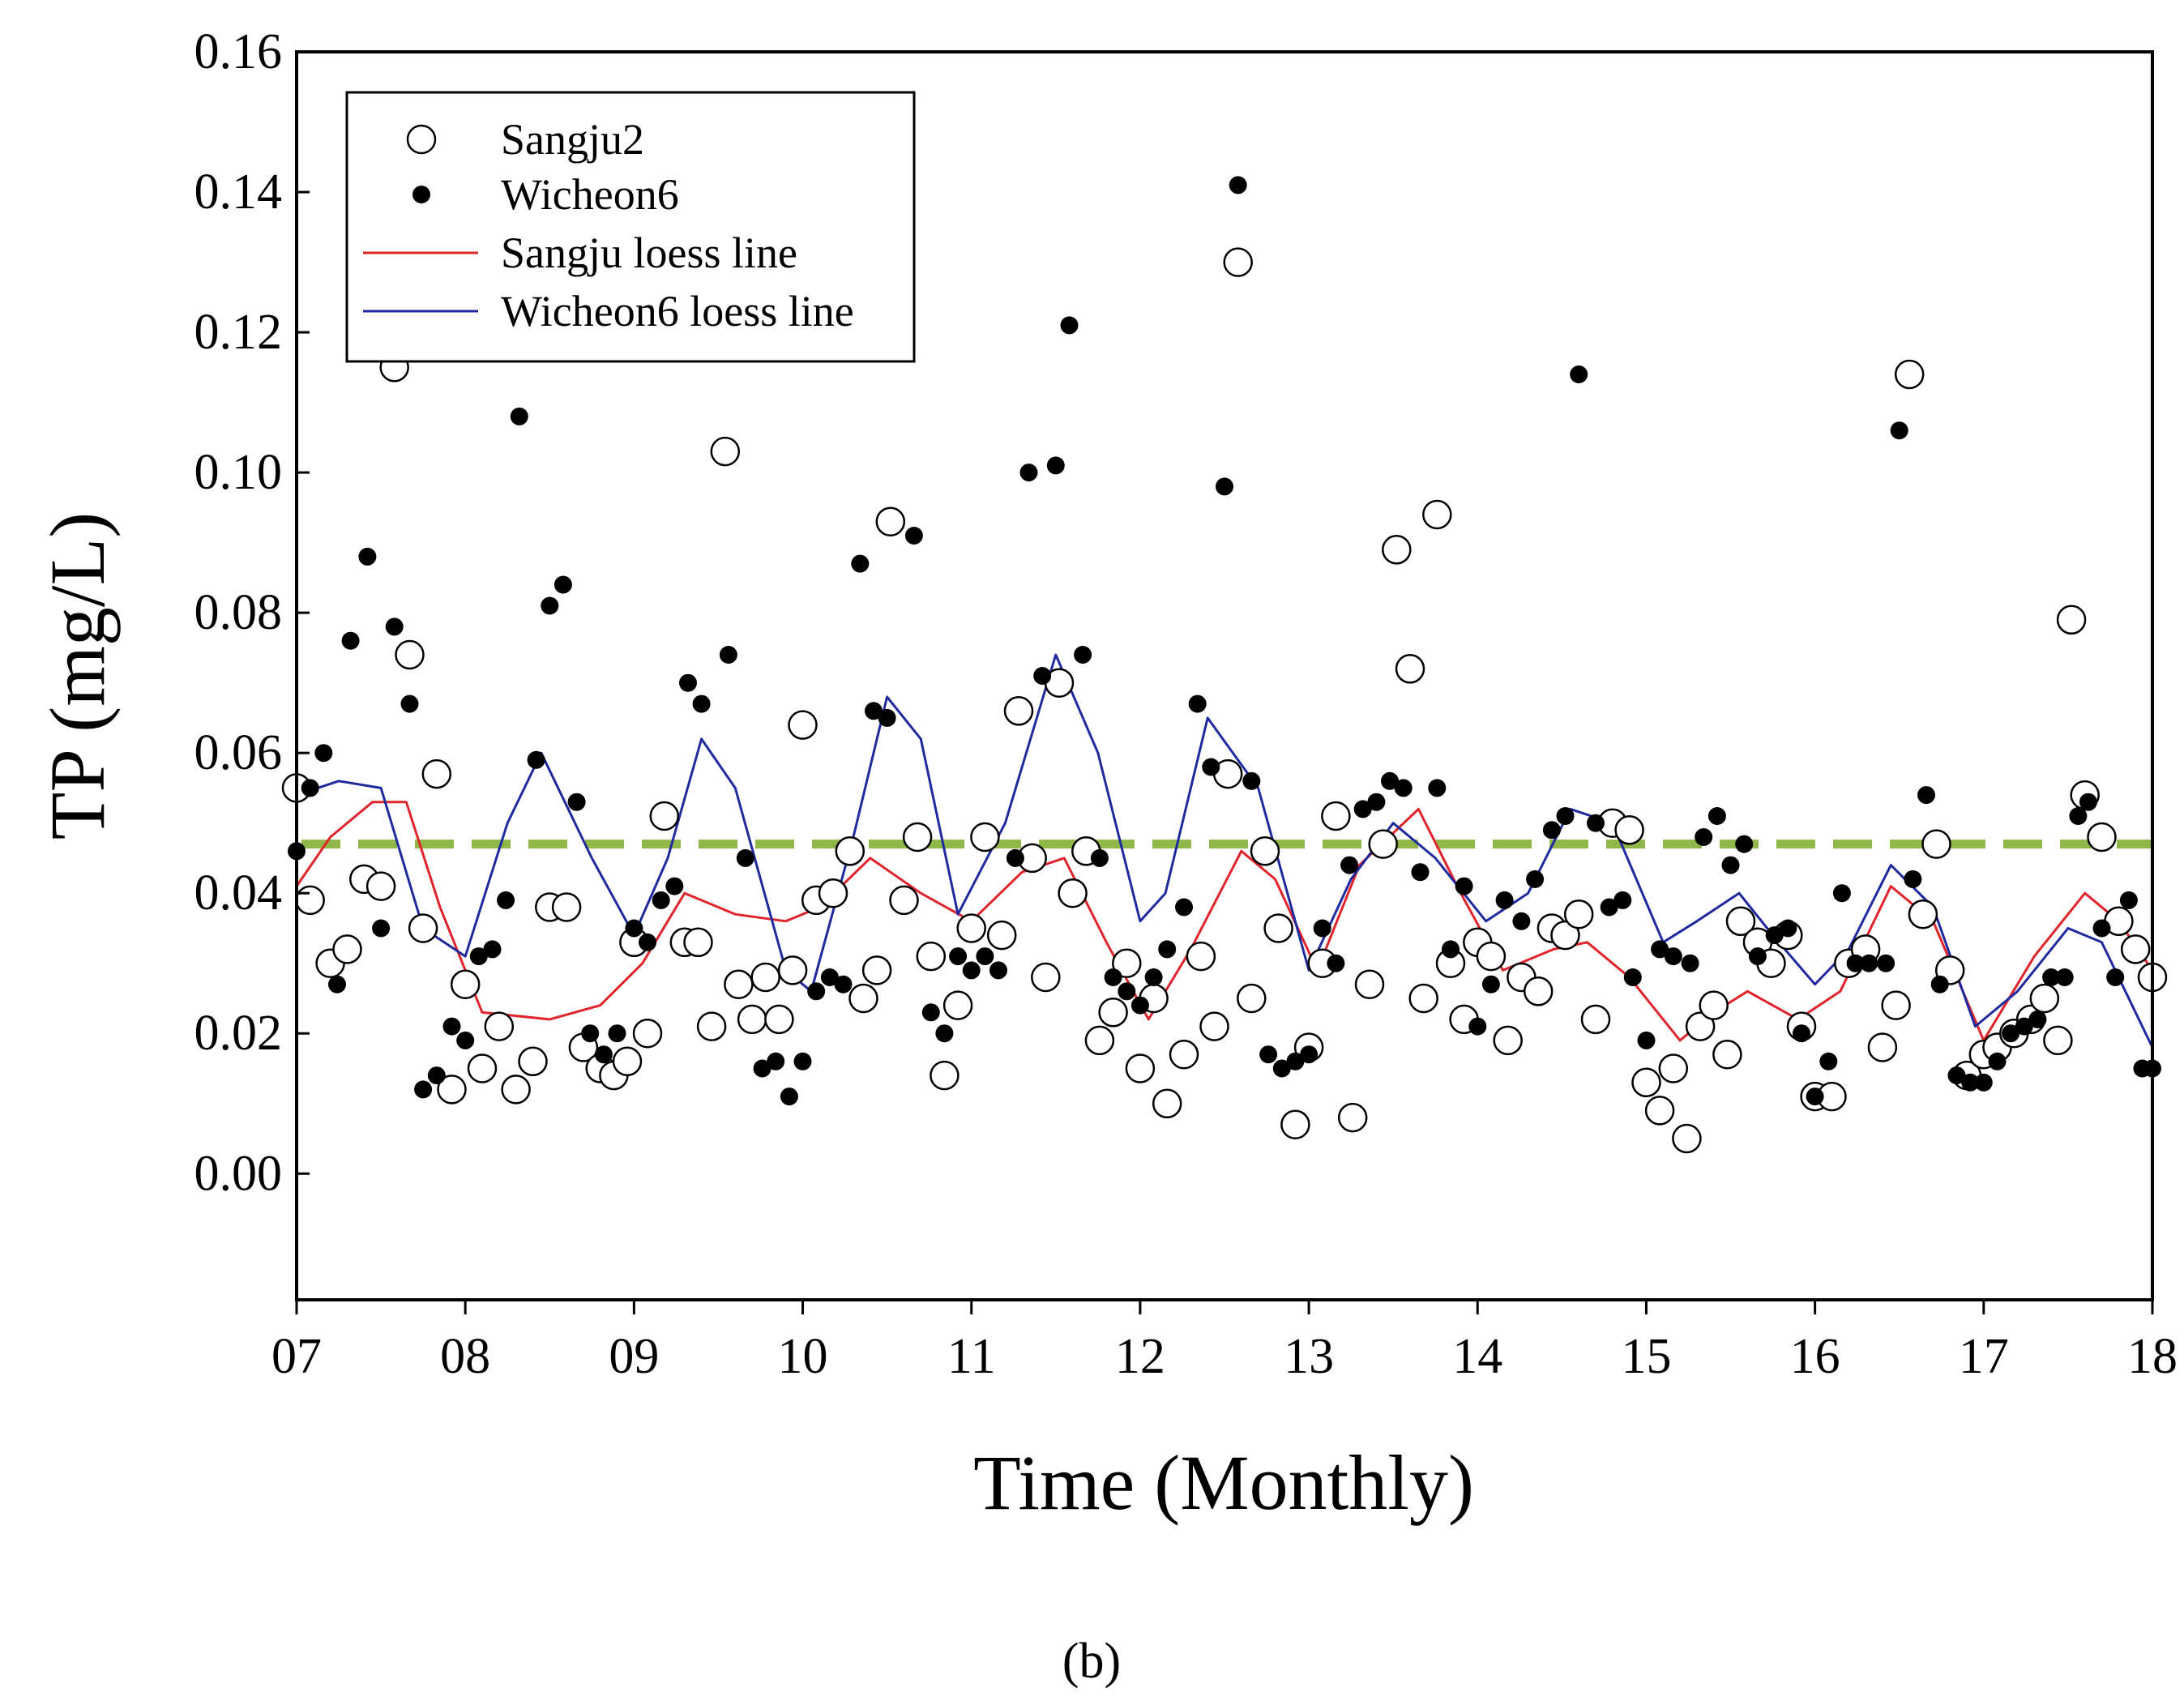  I want to click on y-tick-label-1: 0.02, so click(239, 1033).